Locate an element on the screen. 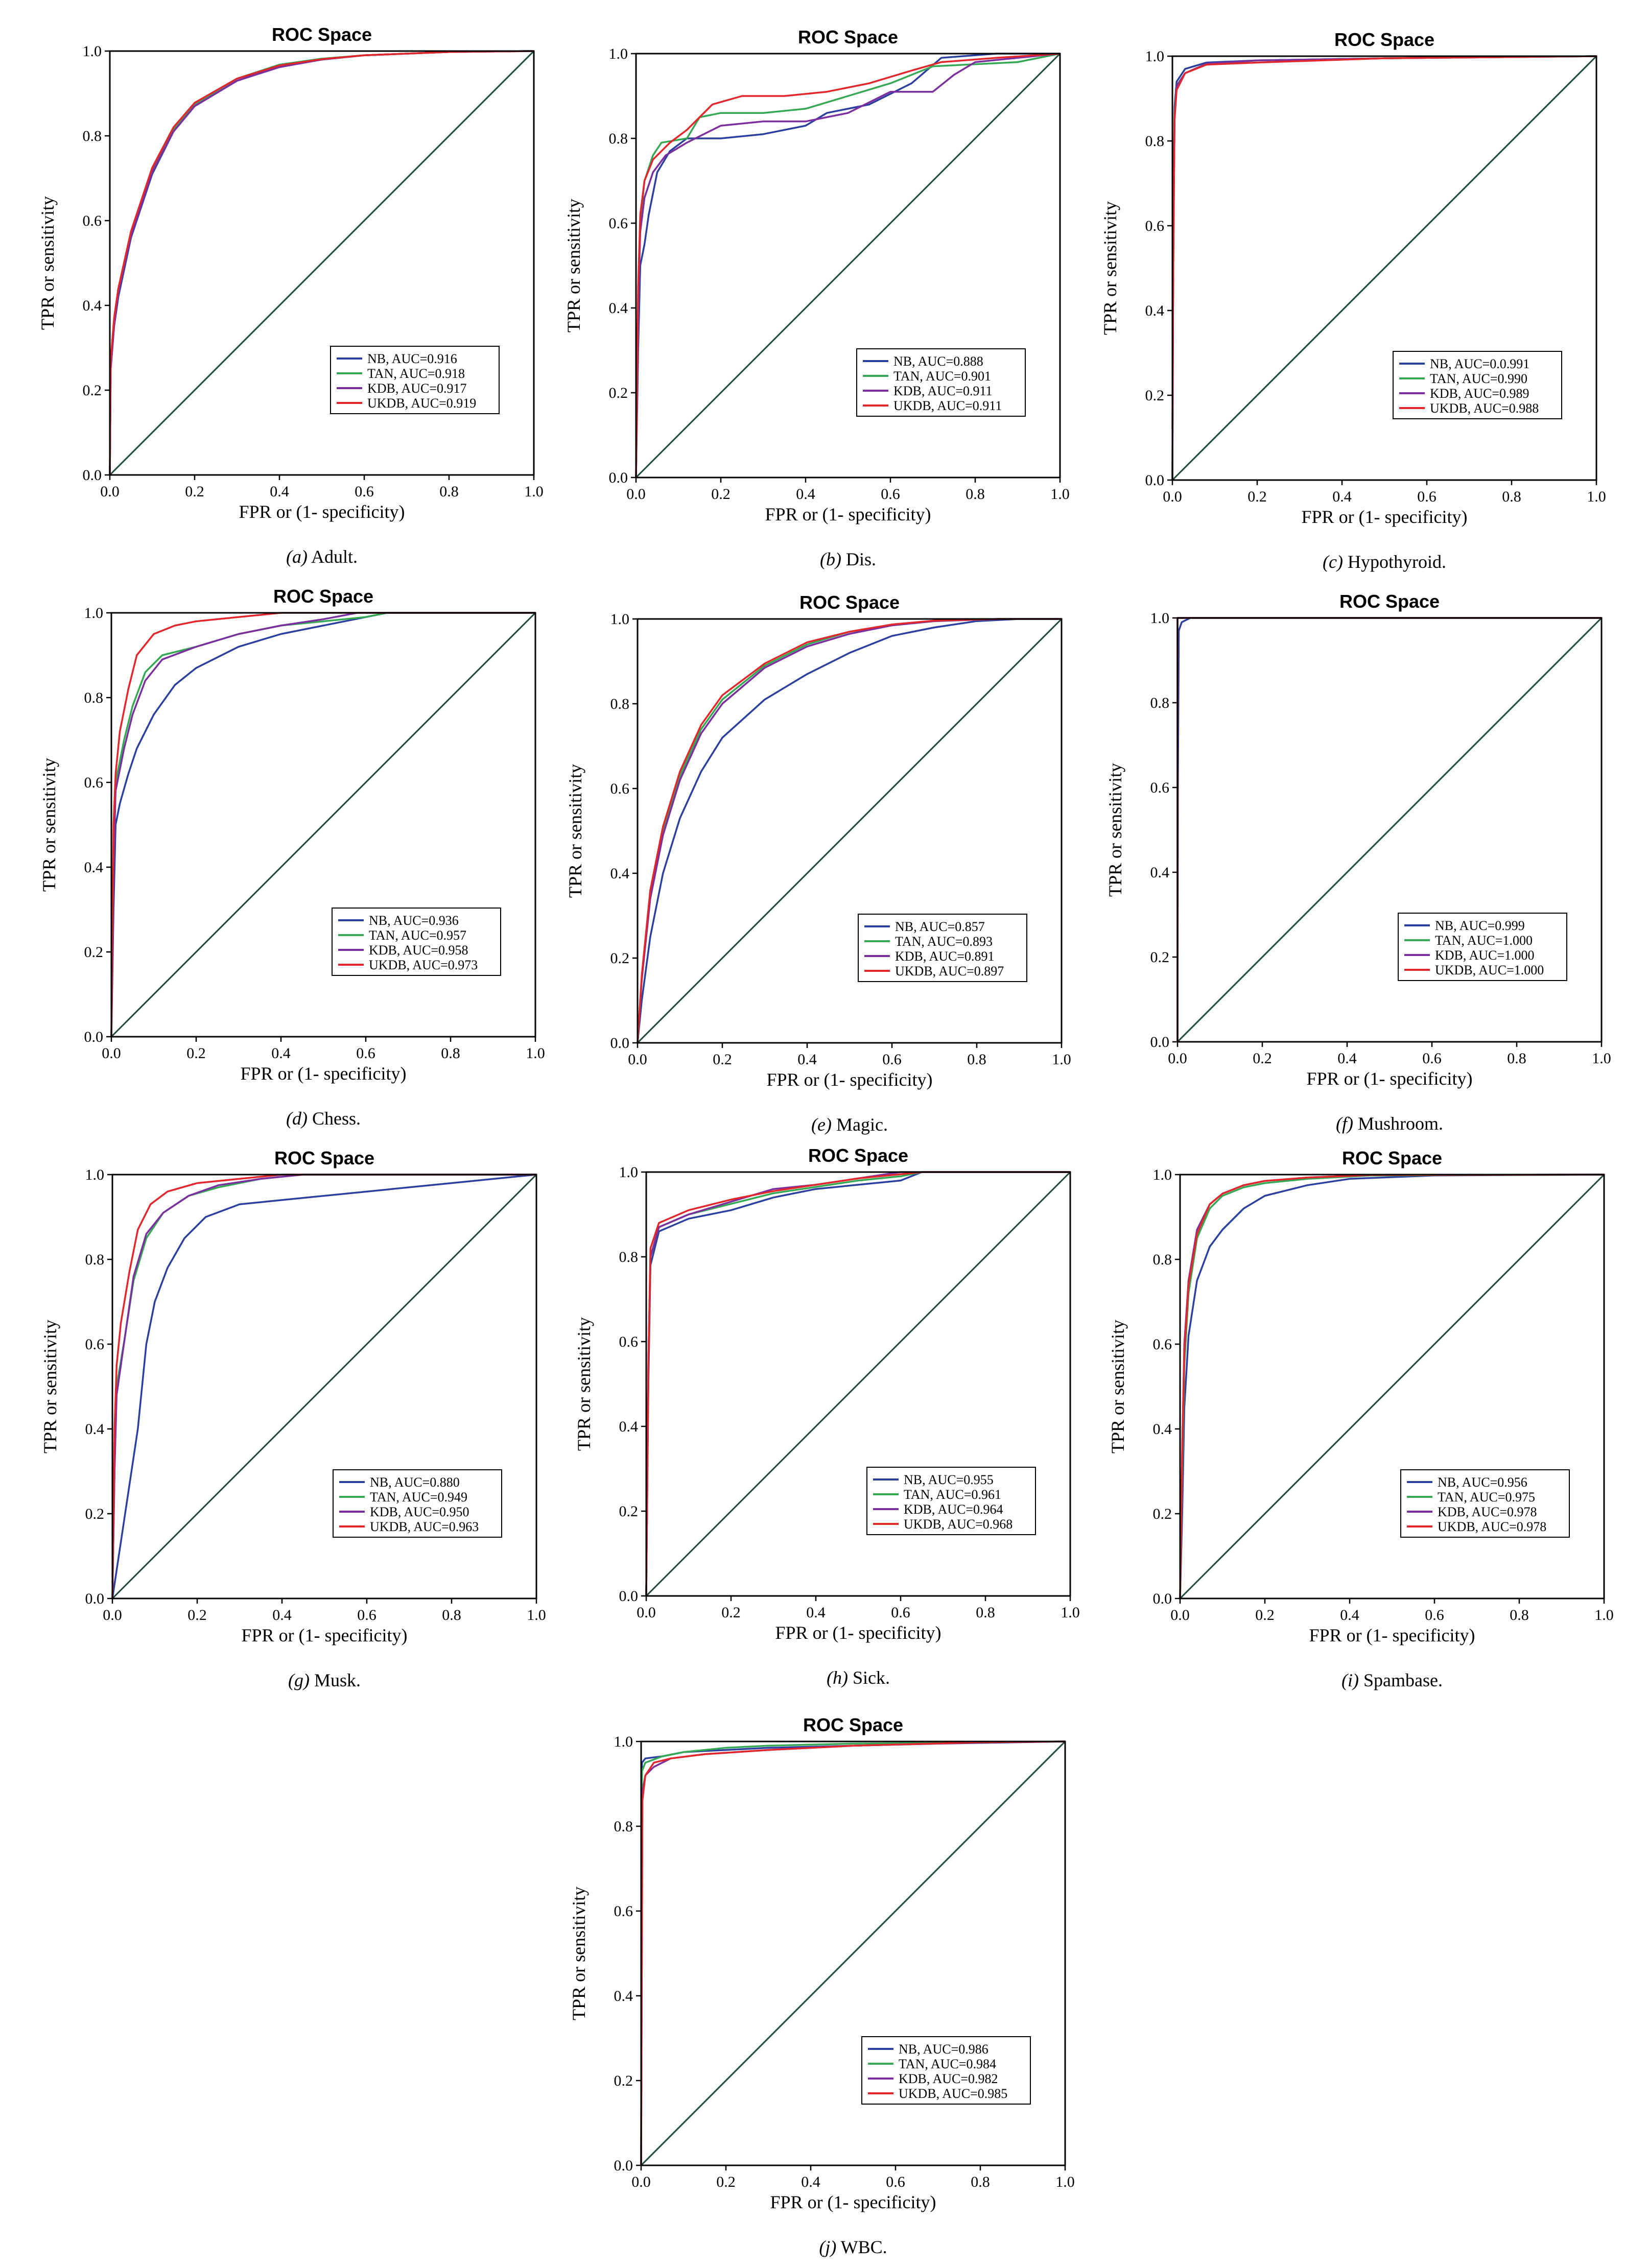 This screenshot has height=2268, width=1648. caption-letter: (b) is located at coordinates (830, 559).